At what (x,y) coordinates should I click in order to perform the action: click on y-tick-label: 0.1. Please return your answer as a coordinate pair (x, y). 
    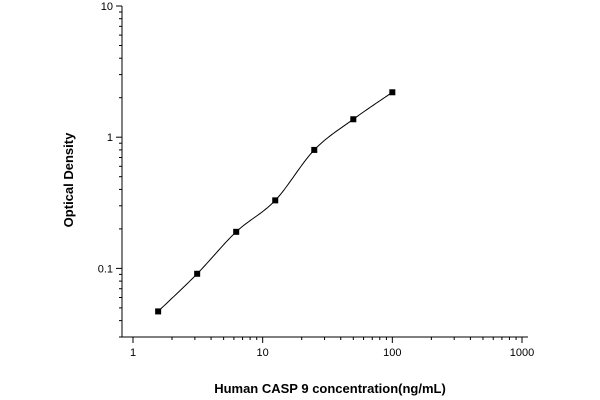
    Looking at the image, I should click on (105, 269).